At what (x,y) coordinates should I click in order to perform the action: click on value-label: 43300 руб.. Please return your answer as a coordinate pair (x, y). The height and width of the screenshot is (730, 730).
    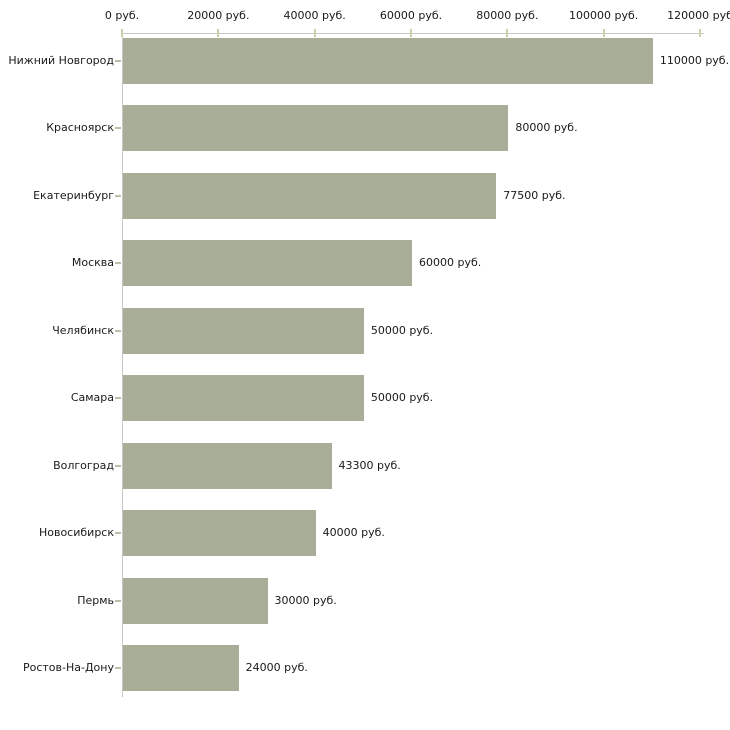
    Looking at the image, I should click on (369, 465).